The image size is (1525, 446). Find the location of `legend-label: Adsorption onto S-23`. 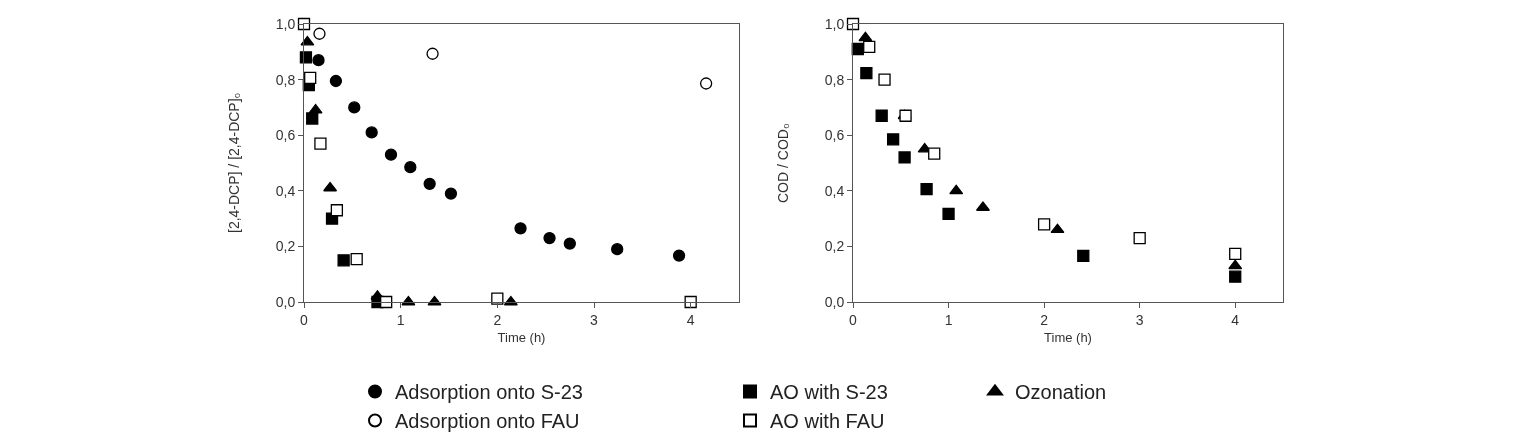

legend-label: Adsorption onto S-23 is located at coordinates (489, 392).